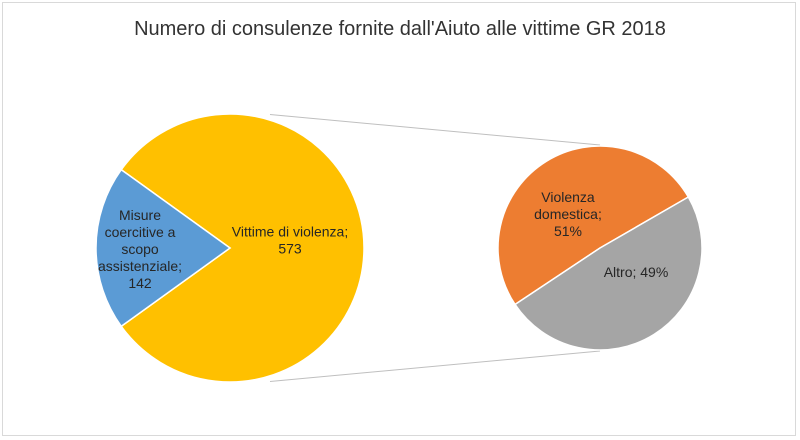 The width and height of the screenshot is (800, 440). What do you see at coordinates (140, 249) in the screenshot?
I see `main-slice-2-label: Misure coercitive a scopo assistenziale; 142` at bounding box center [140, 249].